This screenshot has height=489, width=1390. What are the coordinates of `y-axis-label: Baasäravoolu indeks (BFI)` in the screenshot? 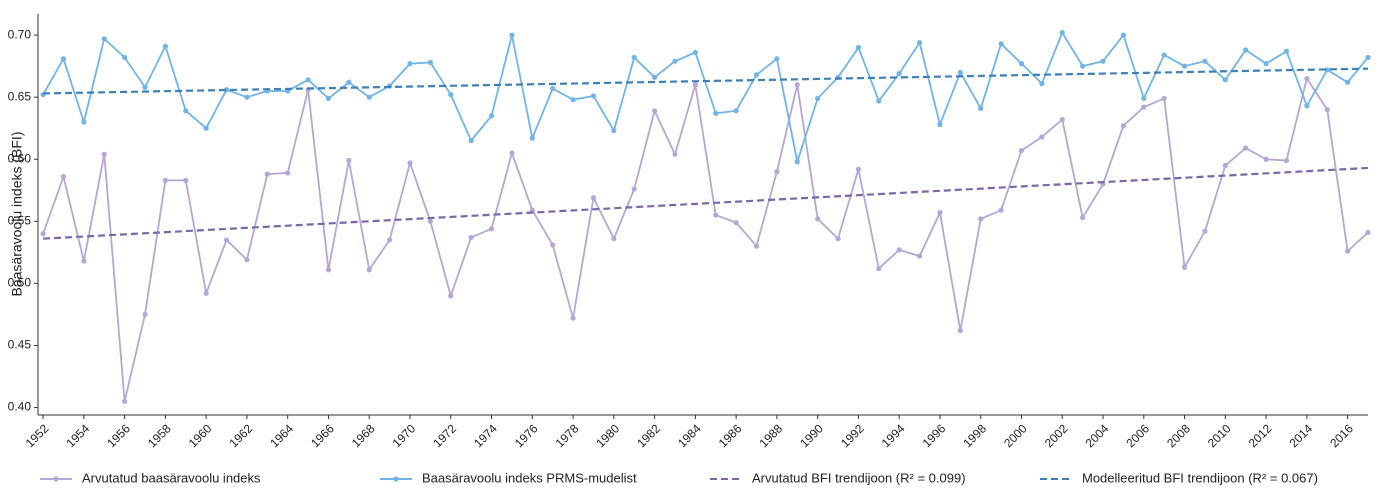 It's located at (17, 214).